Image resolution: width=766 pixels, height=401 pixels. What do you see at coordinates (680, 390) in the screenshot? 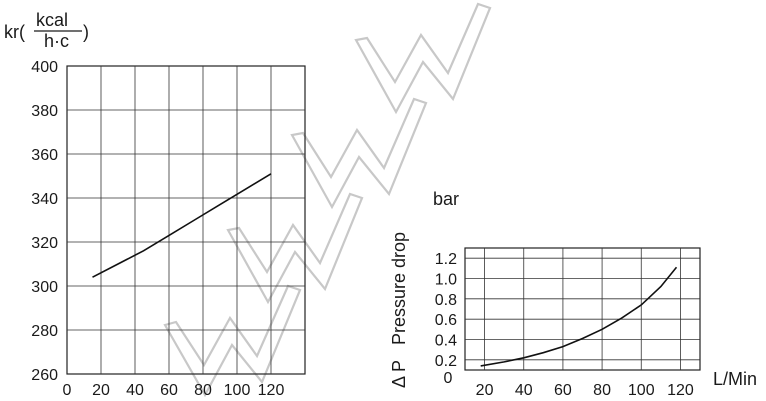
I see `chart2-x-tick-5: 120` at bounding box center [680, 390].